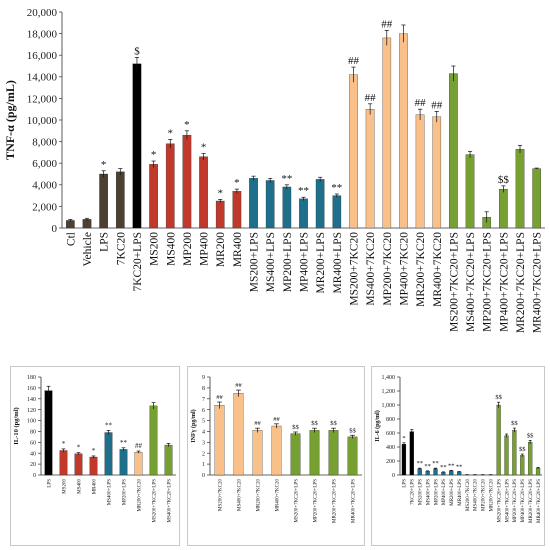 Image resolution: width=550 pixels, height=550 pixels. Describe the element at coordinates (531, 501) in the screenshot. I see `il6-category-label: MR200+7KC20+LPS` at that location.